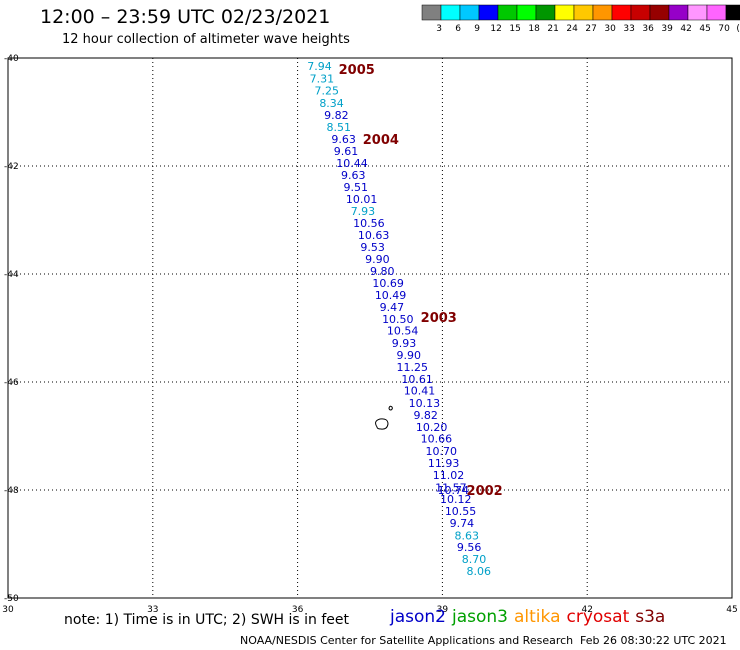  What do you see at coordinates (477, 29) in the screenshot?
I see `color-scale-label: 9` at bounding box center [477, 29].